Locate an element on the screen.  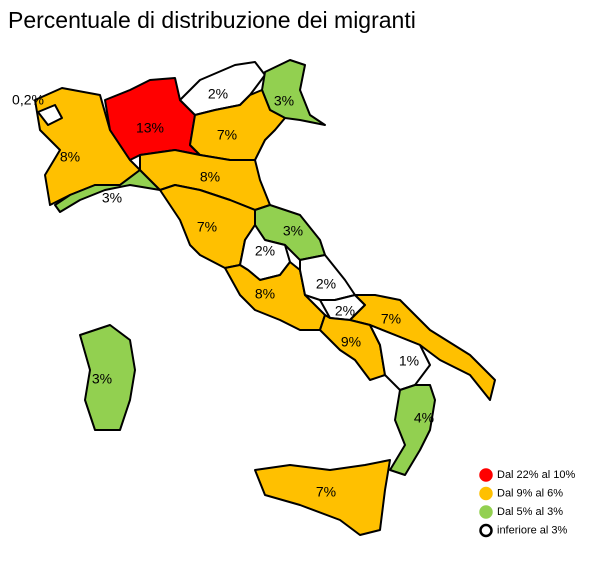
legend-label: inferiore al 3% is located at coordinates (532, 530).